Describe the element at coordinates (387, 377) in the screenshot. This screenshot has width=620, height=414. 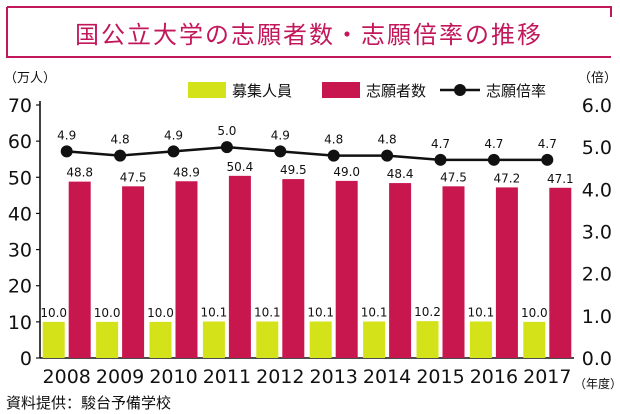
I see `x-tick-label: 2014` at that location.